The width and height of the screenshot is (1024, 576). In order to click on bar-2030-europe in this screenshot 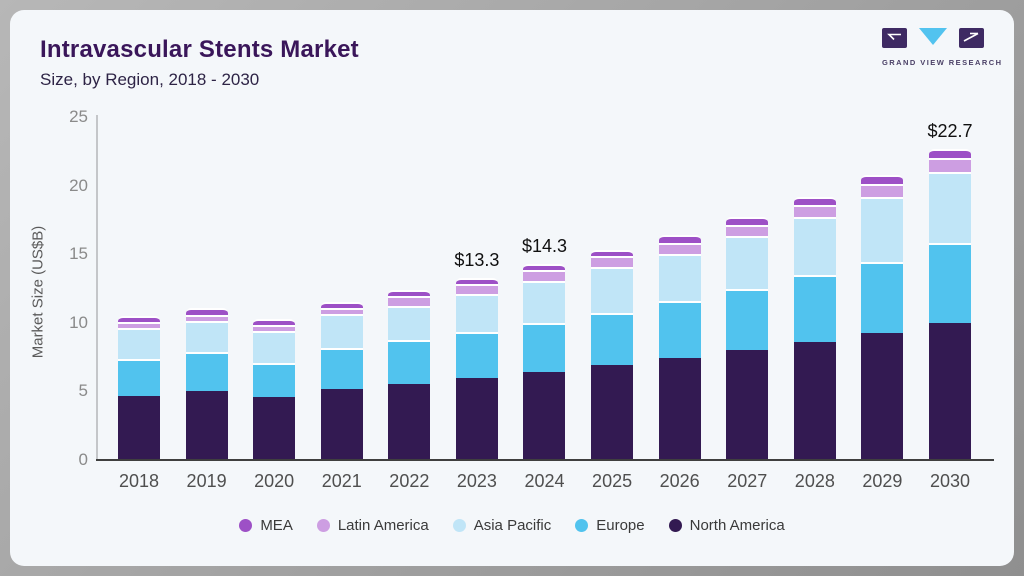, I will do `click(949, 283)`.